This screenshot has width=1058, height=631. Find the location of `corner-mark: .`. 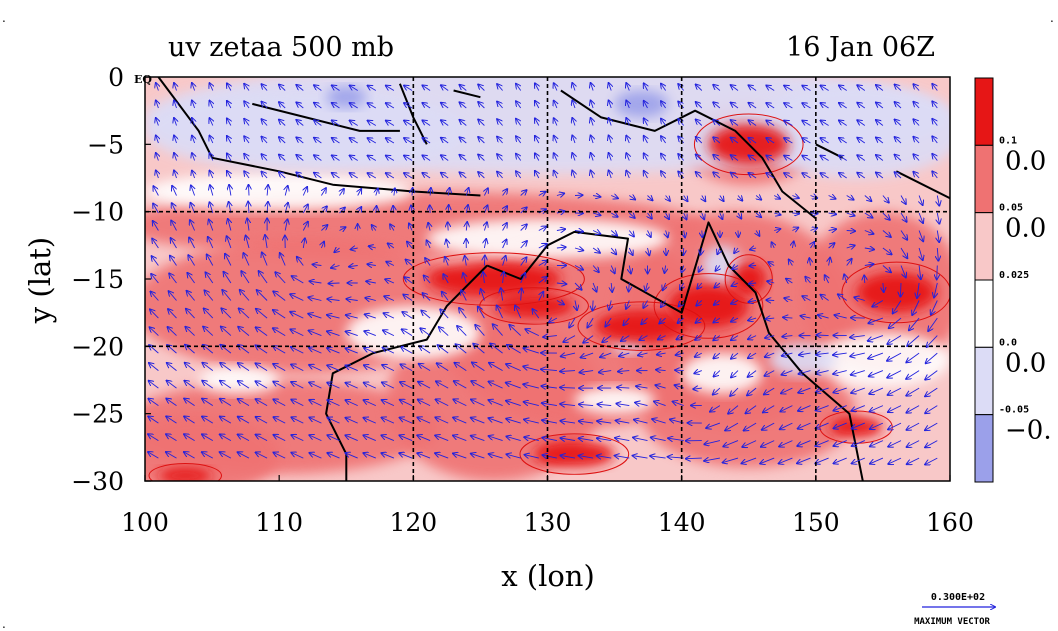

corner-mark: . is located at coordinates (4, 624).